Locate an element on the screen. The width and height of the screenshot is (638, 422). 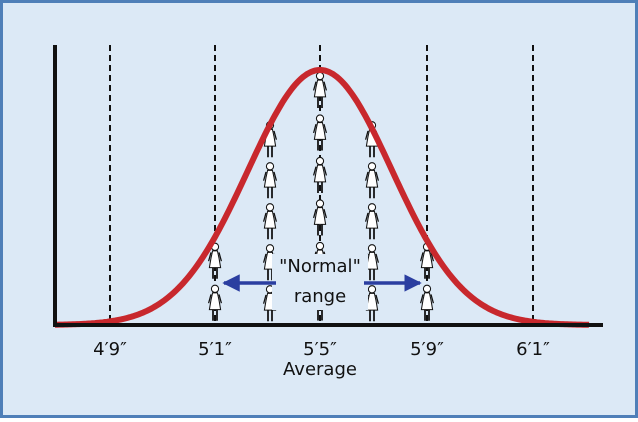
average-label: Average is located at coordinates (320, 369).